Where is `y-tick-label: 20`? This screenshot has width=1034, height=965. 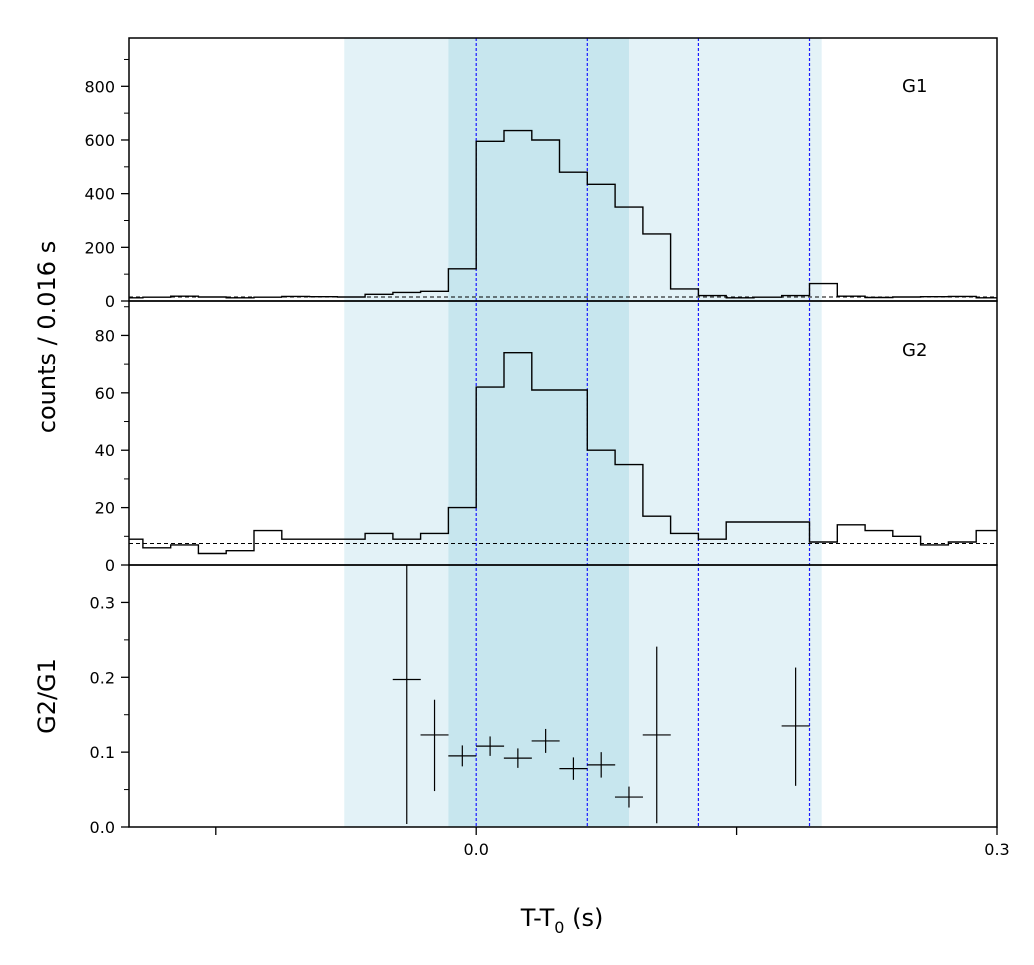 y-tick-label: 20 is located at coordinates (105, 508).